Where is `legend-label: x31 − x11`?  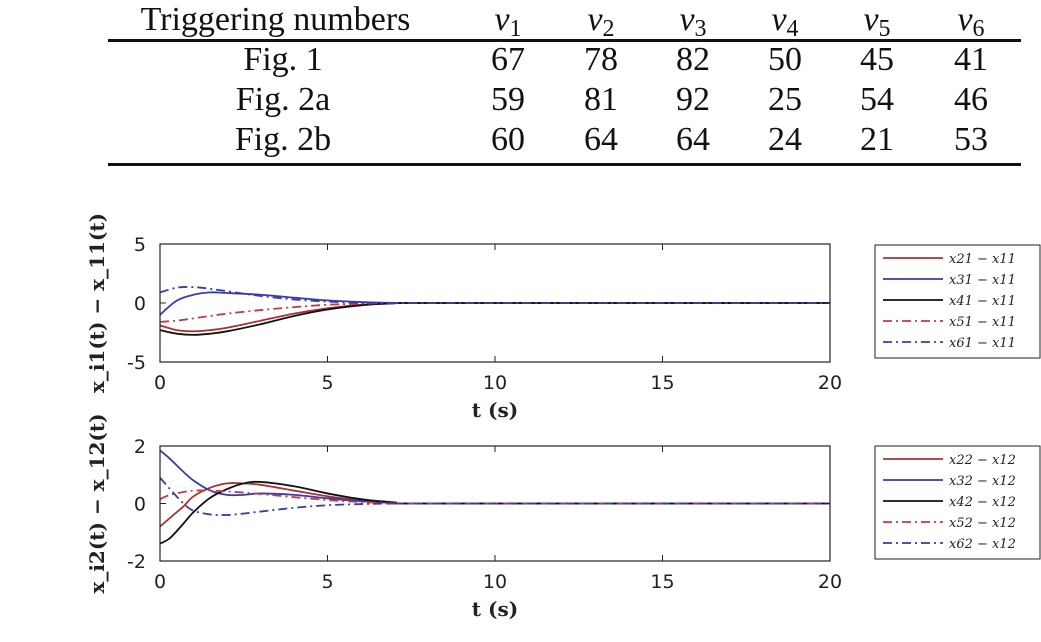 legend-label: x31 − x11 is located at coordinates (982, 280).